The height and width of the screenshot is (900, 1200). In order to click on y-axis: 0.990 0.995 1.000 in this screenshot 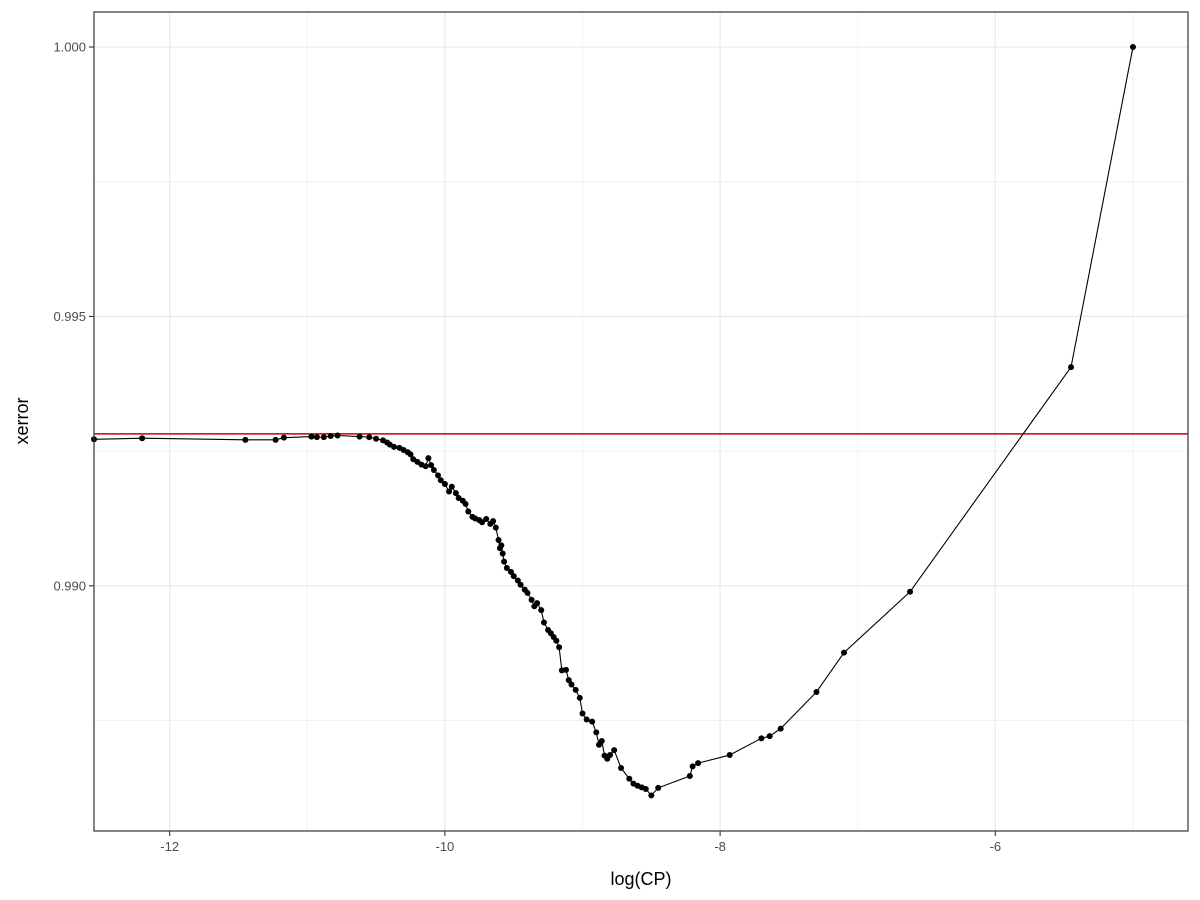, I will do `click(73, 316)`.